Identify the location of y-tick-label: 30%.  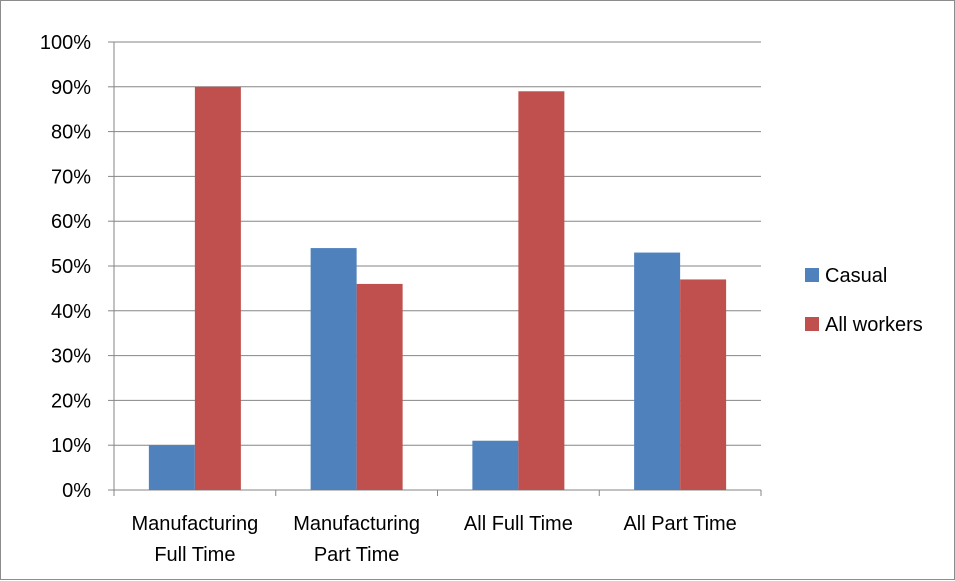
(71, 357).